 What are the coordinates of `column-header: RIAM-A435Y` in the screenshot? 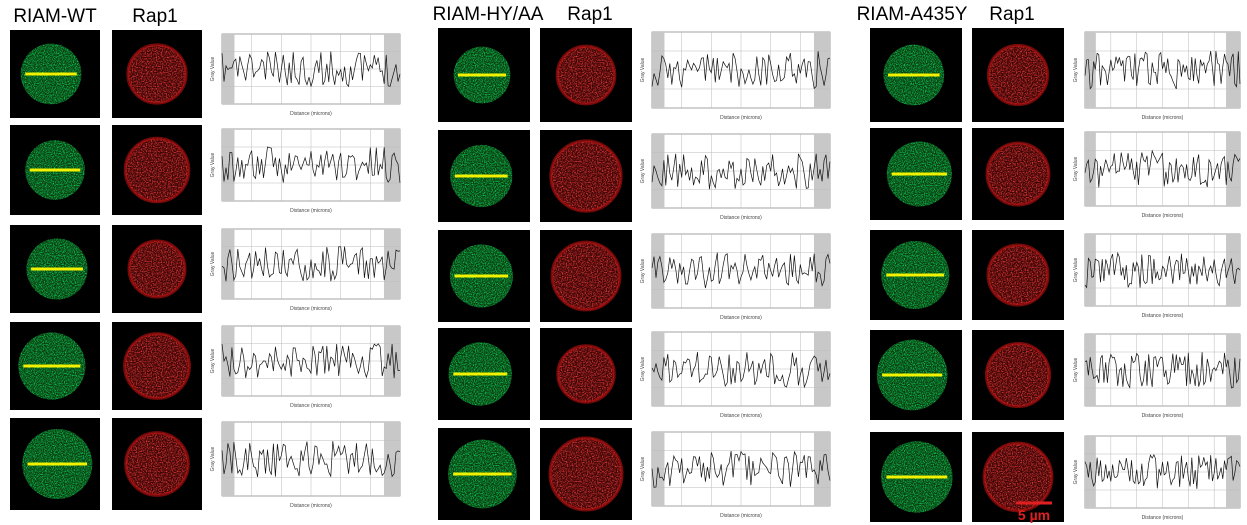 It's located at (912, 14).